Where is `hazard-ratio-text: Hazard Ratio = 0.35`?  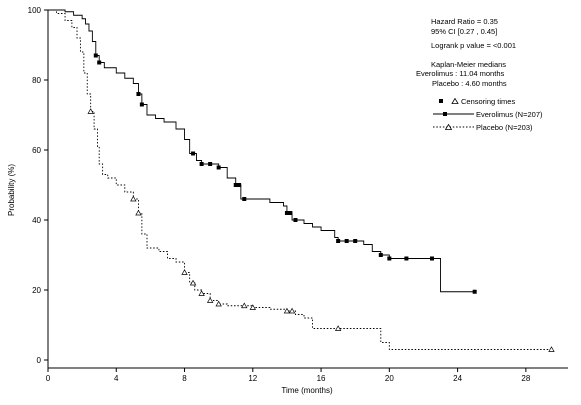 hazard-ratio-text: Hazard Ratio = 0.35 is located at coordinates (464, 21).